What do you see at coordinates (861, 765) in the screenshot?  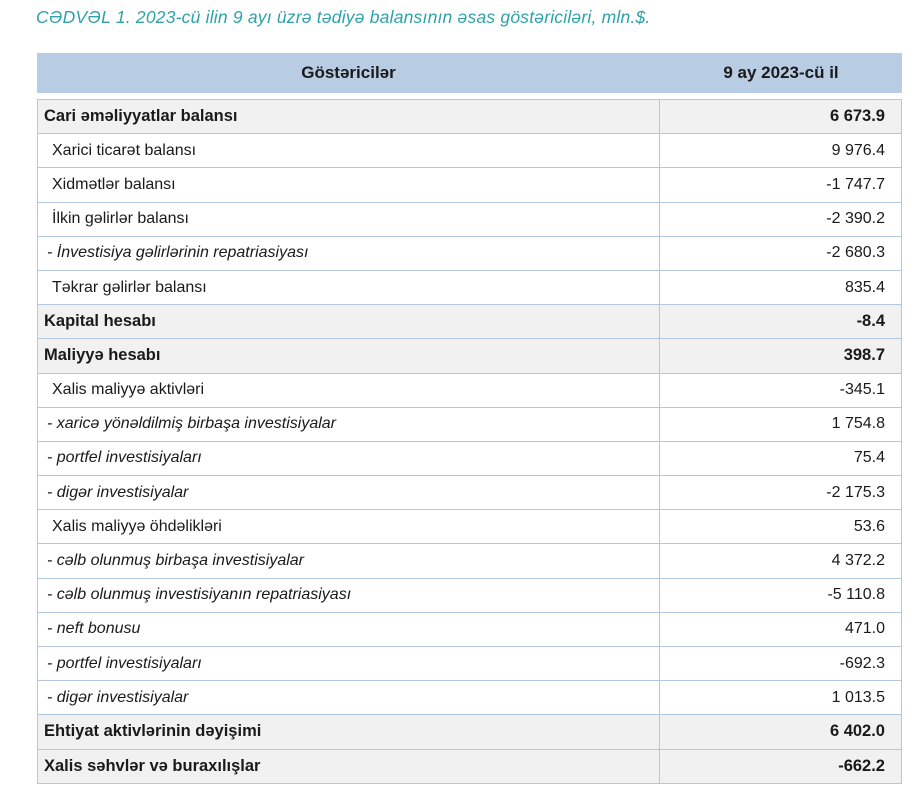 I see `row-value: -662.2` at bounding box center [861, 765].